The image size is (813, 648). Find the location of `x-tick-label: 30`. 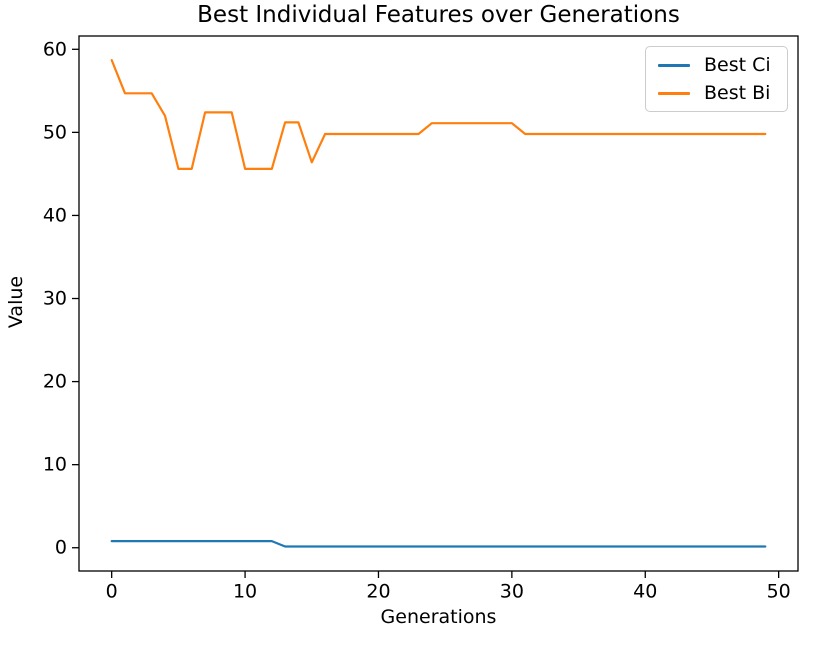

x-tick-label: 30 is located at coordinates (512, 592).